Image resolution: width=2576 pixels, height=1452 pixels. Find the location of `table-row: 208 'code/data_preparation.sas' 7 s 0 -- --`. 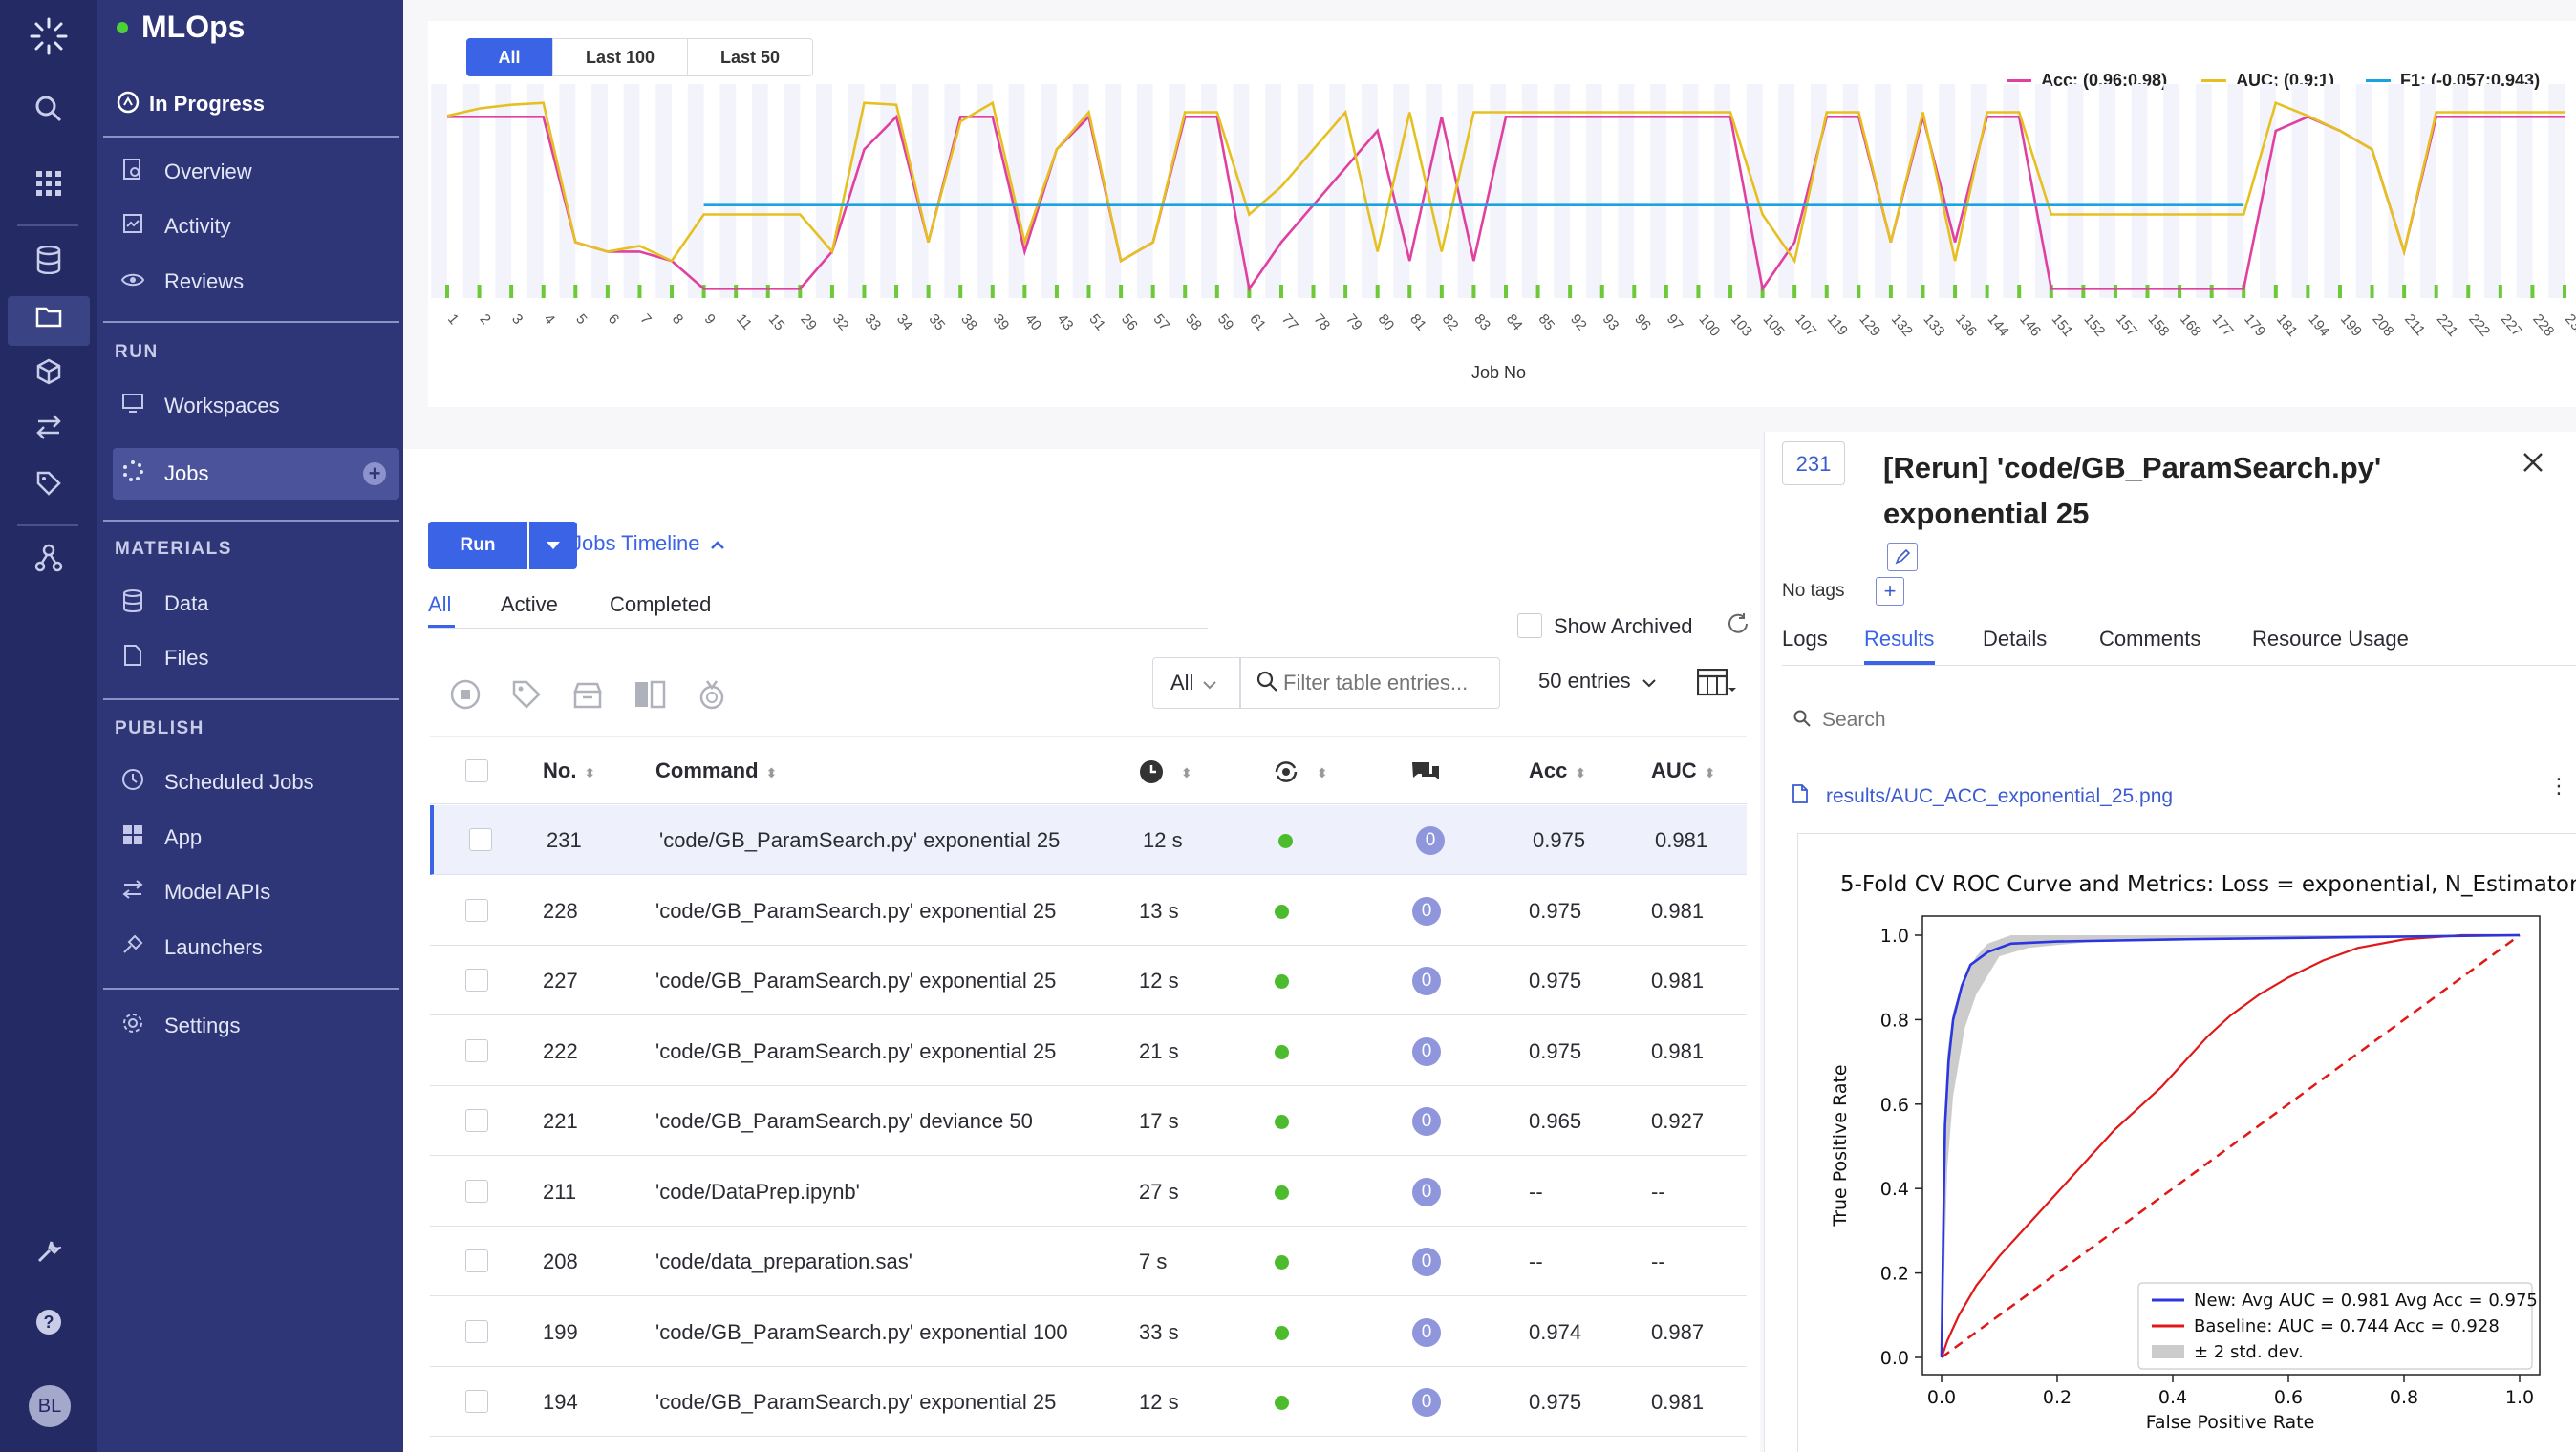

table-row: 208 'code/data_preparation.sas' 7 s 0 -- -- is located at coordinates (1088, 1261).